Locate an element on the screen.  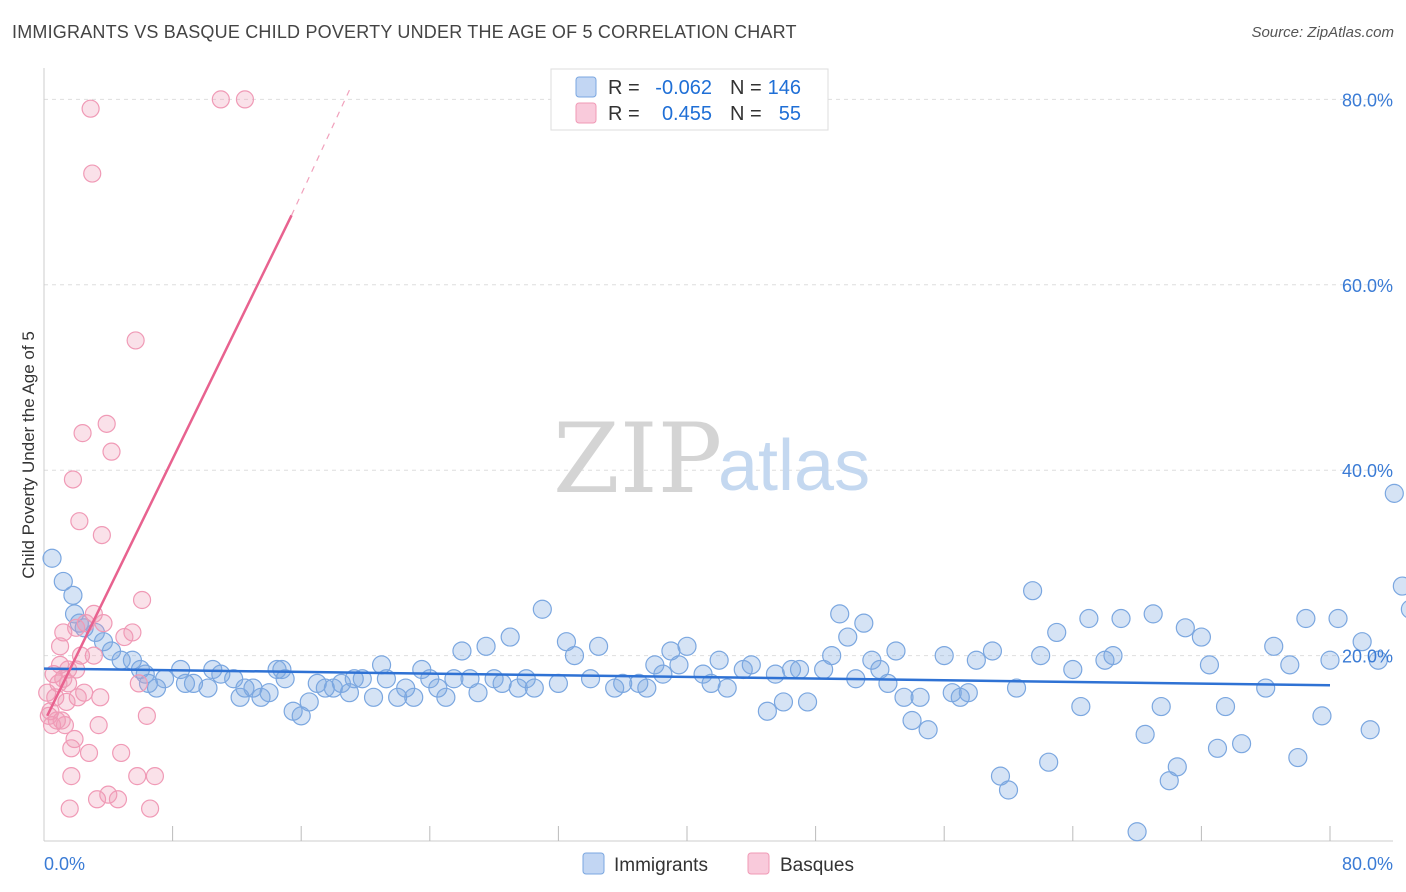
watermark-zip: ZIP is located at coordinates (637, 459).